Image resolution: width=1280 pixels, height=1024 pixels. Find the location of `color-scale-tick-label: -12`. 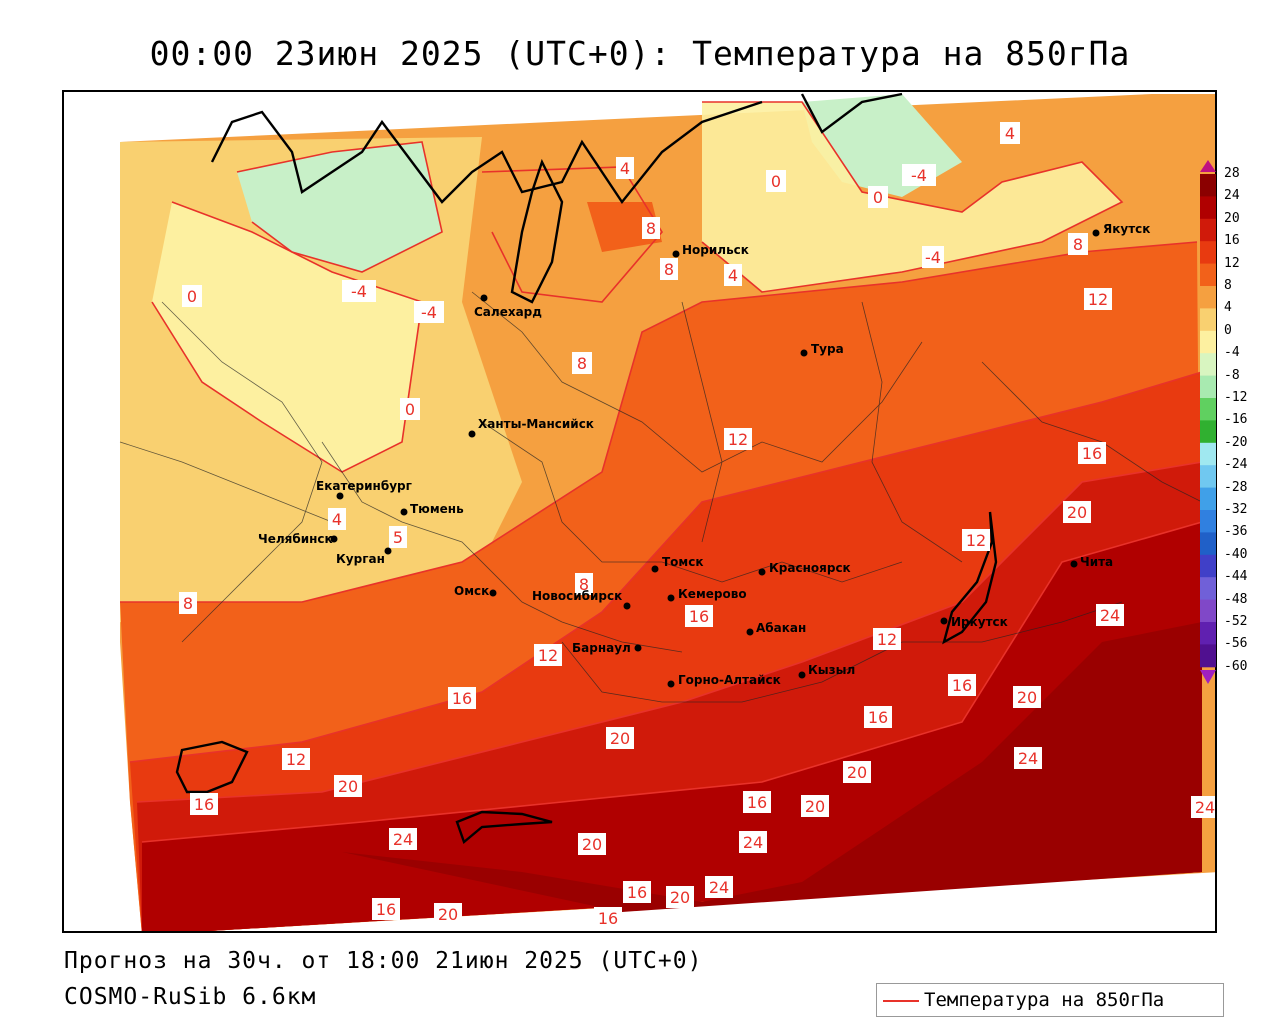

color-scale-tick-label: -12 is located at coordinates (1236, 397).